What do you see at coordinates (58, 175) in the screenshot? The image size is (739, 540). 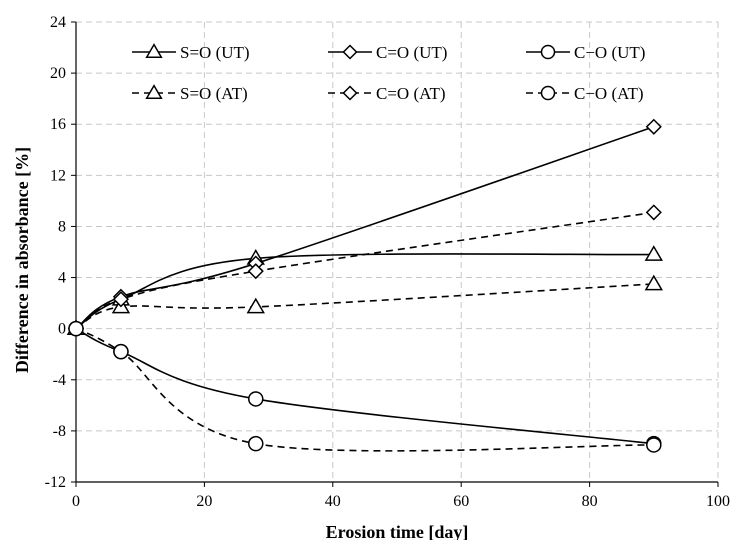 I see `y-tick-label: 12` at bounding box center [58, 175].